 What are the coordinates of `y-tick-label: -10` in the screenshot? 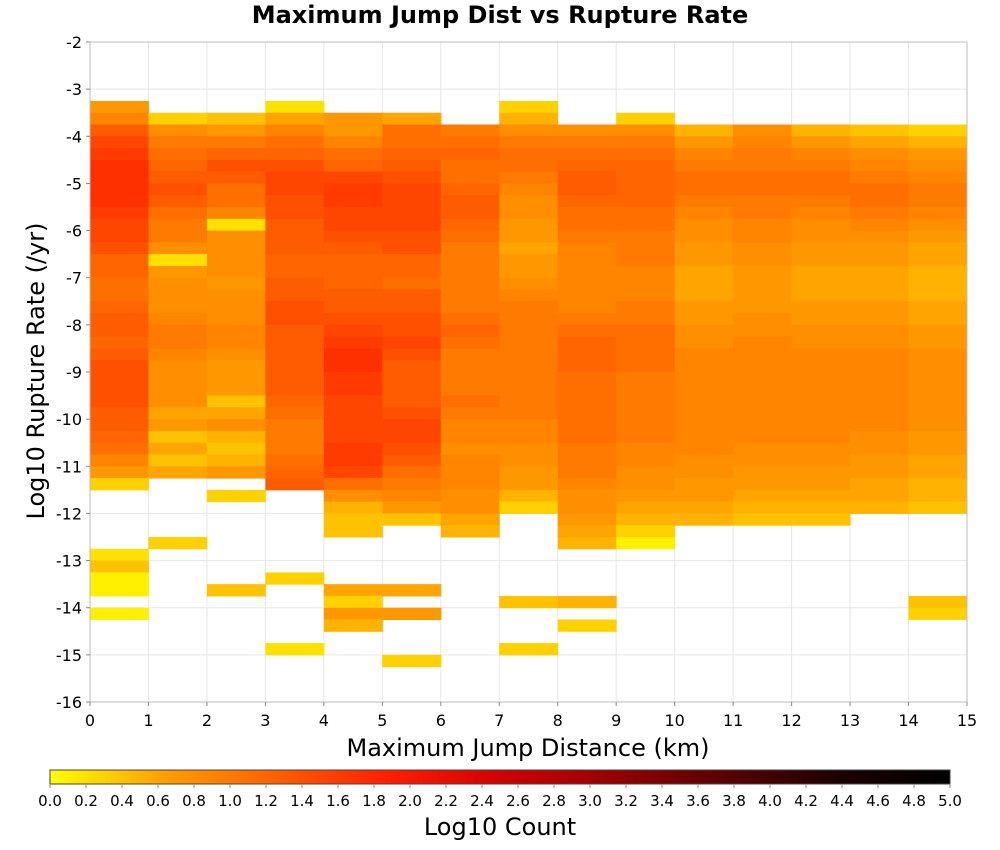 It's located at (69, 419).